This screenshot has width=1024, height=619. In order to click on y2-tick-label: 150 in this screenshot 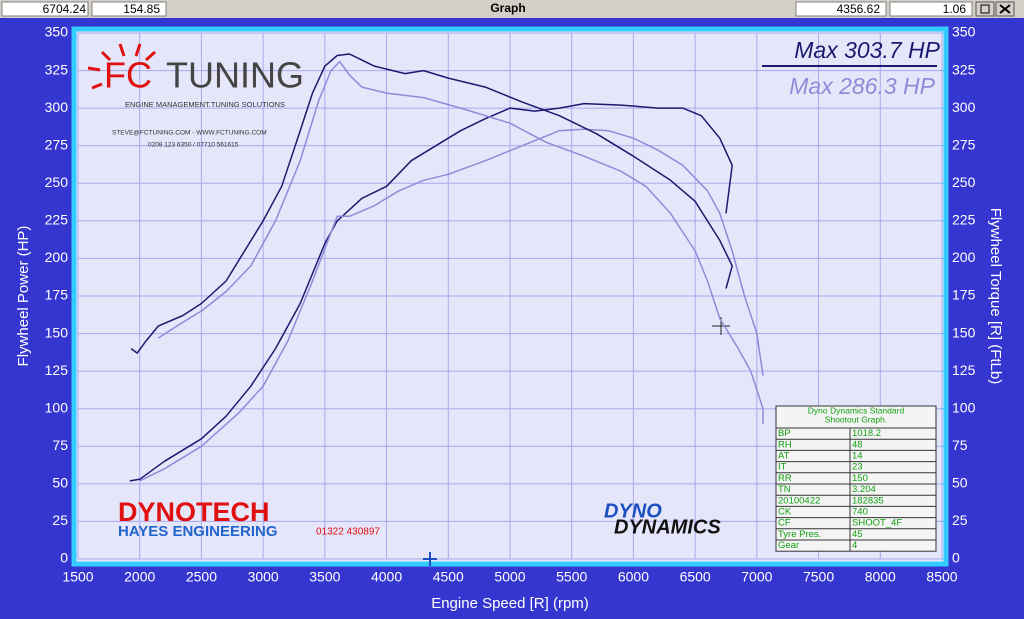, I will do `click(964, 332)`.